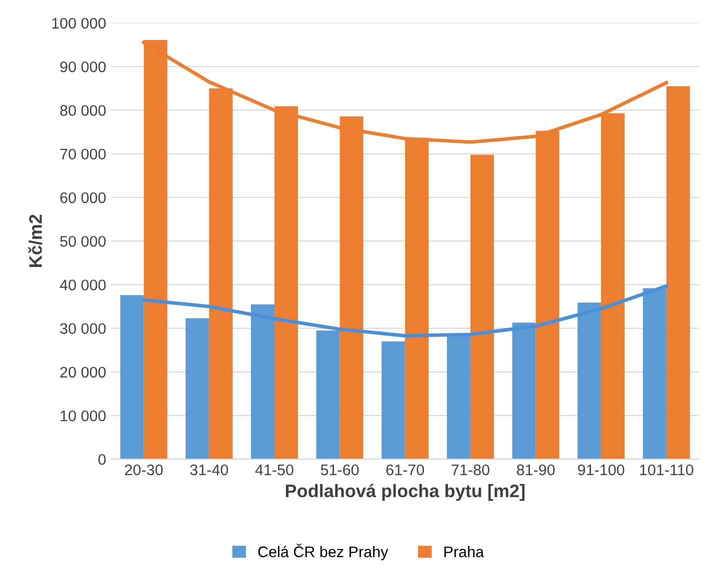 This screenshot has height=574, width=717. Describe the element at coordinates (405, 470) in the screenshot. I see `x-tick-label: 61-70` at that location.